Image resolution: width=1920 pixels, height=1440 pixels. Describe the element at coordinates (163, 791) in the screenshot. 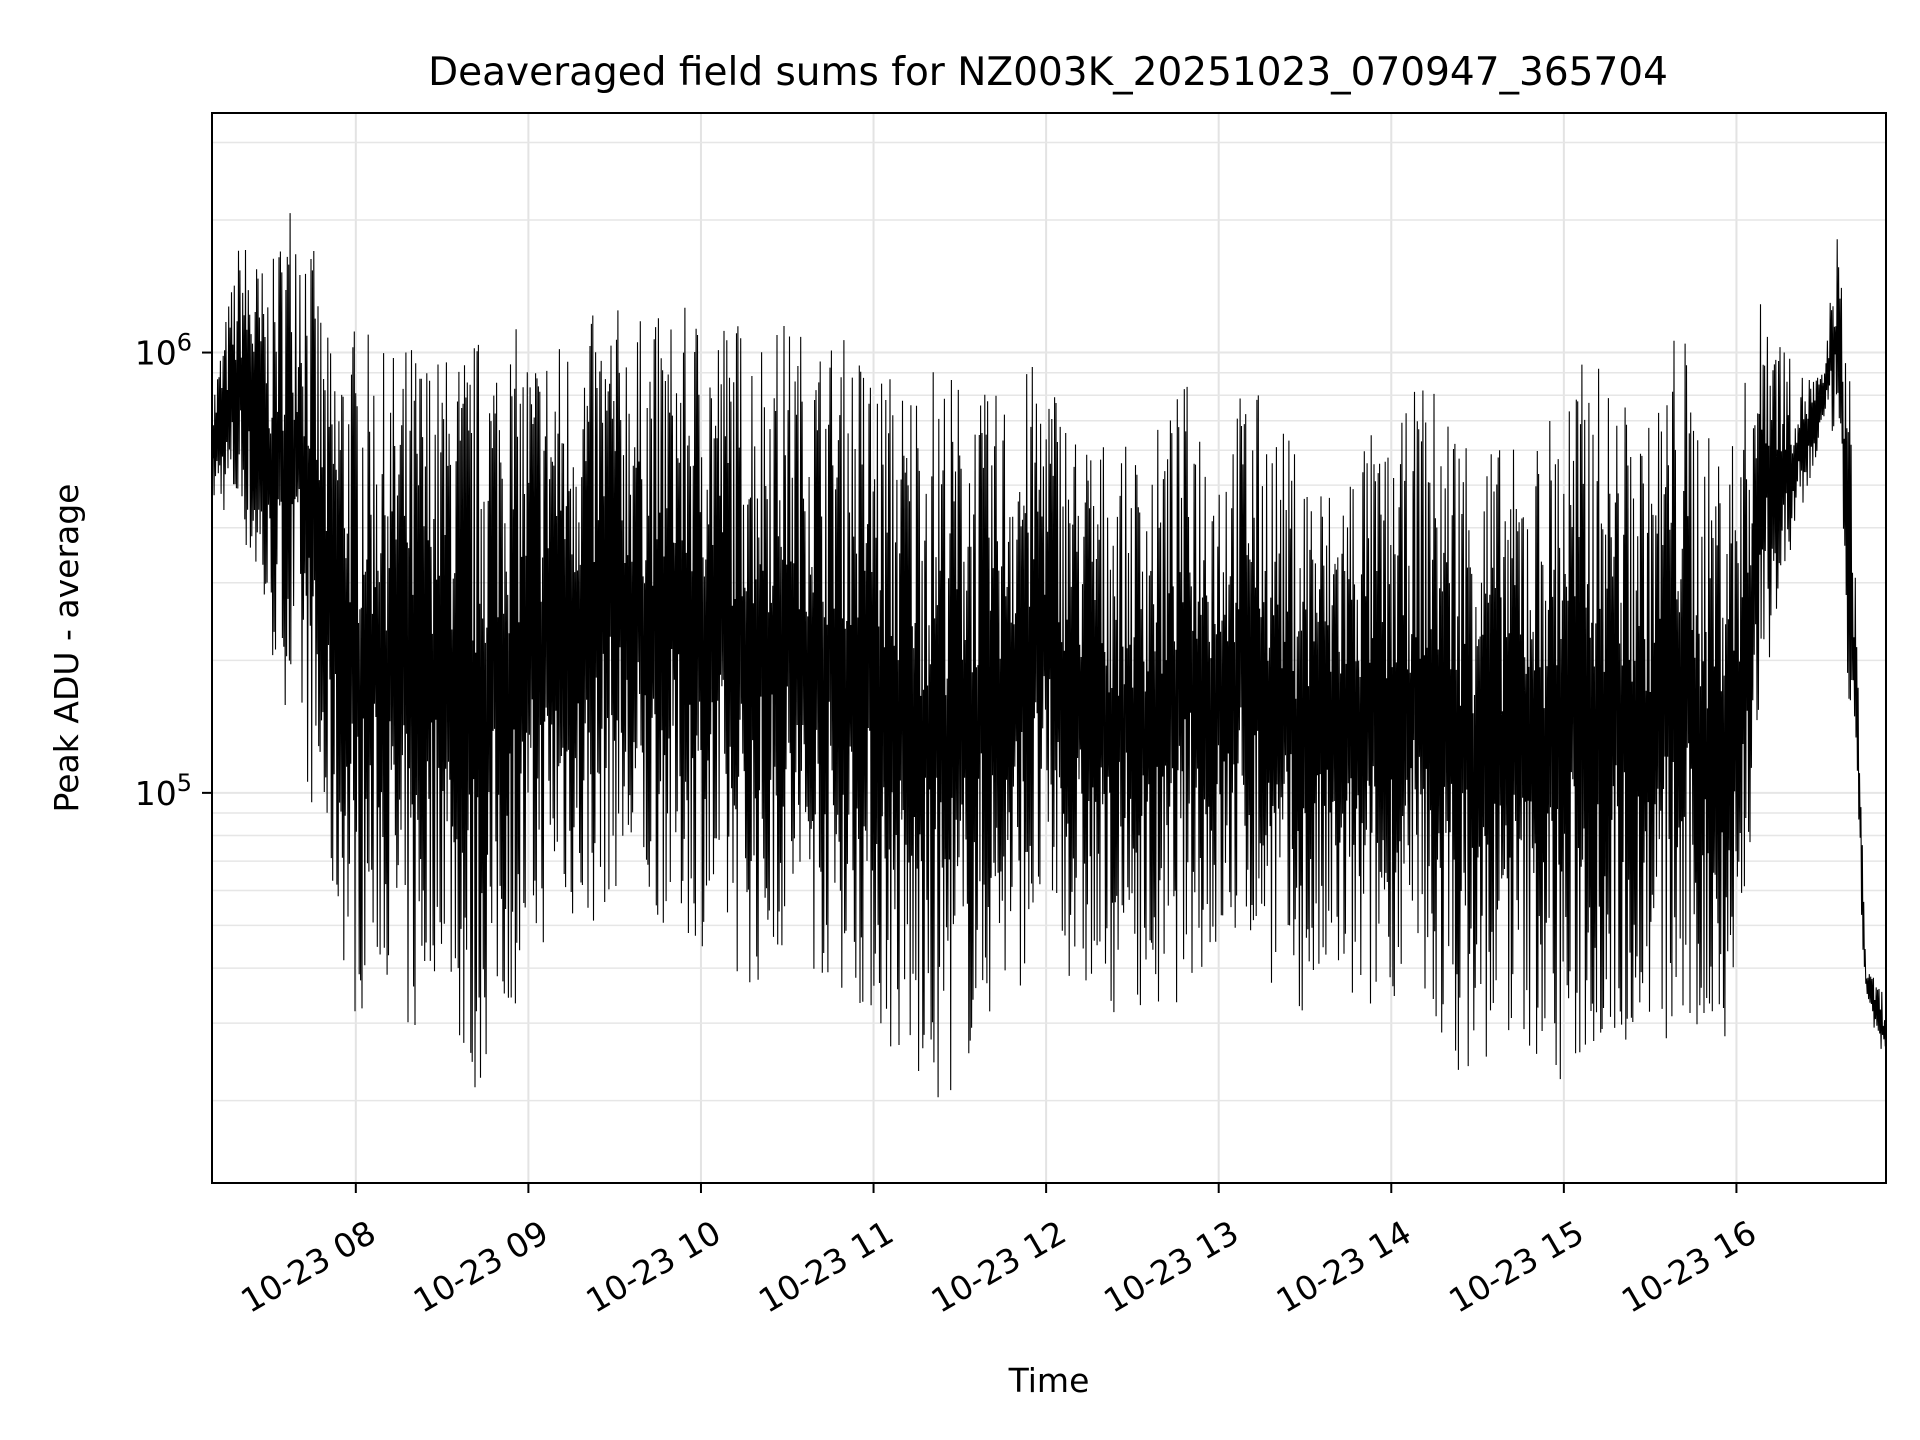

I see `y-tick-label: 10⁵` at that location.